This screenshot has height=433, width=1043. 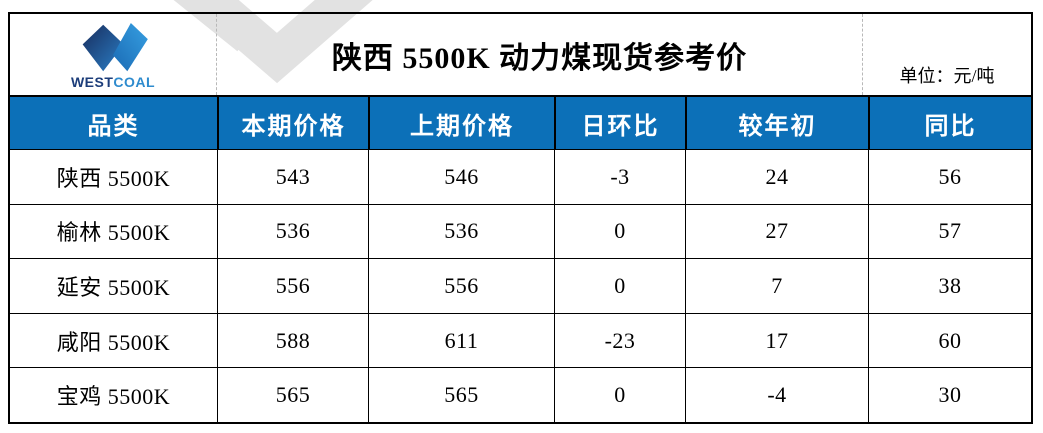 What do you see at coordinates (949, 286) in the screenshot?
I see `cell-yoy-change: 38` at bounding box center [949, 286].